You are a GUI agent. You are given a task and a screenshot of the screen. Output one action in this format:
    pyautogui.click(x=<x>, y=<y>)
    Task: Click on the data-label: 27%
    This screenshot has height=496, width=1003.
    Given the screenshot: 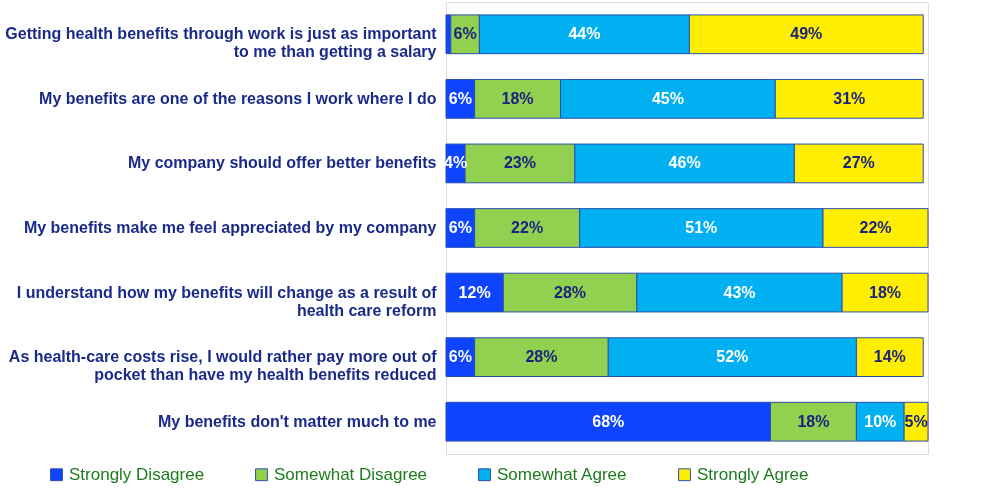 What is the action you would take?
    pyautogui.click(x=858, y=163)
    